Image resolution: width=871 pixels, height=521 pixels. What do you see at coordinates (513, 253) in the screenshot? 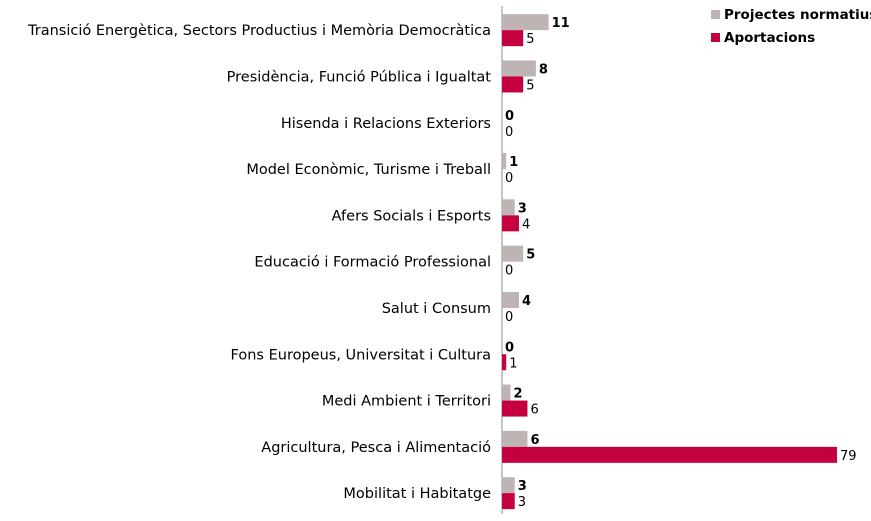
I see `bar-projectes-educacio-i-formacio-professional` at bounding box center [513, 253].